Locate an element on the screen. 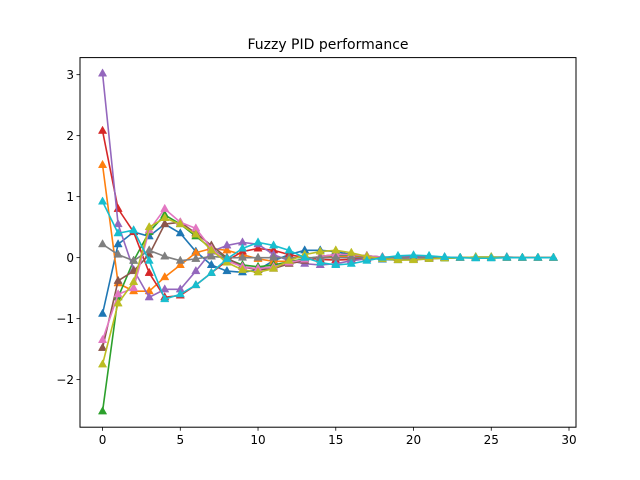  y-tick-label: 1 is located at coordinates (70, 197).